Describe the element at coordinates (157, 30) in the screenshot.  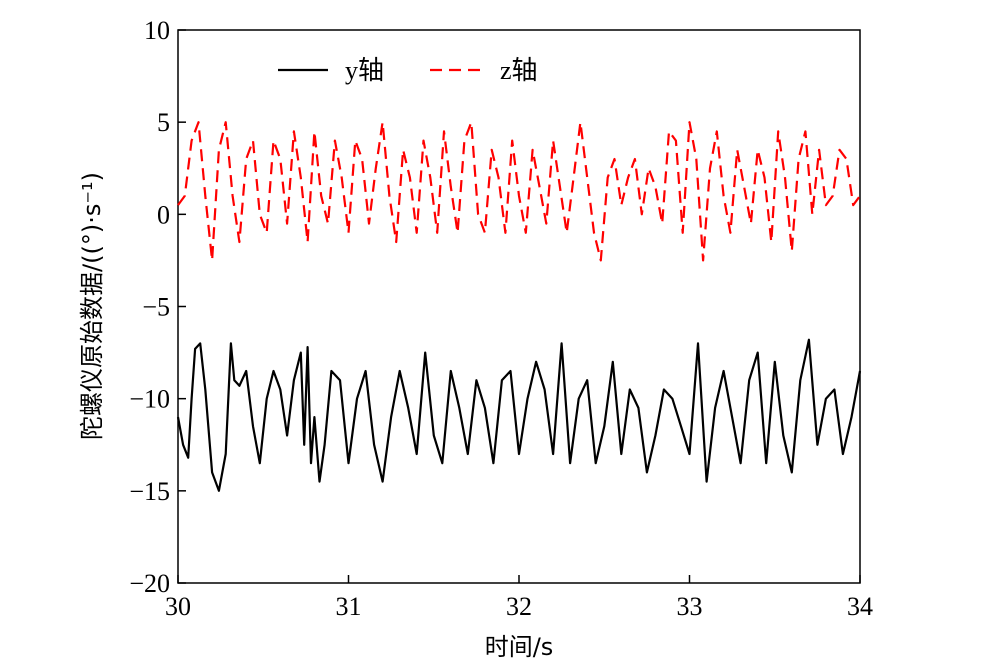
I see `y-tick-label: 10` at that location.